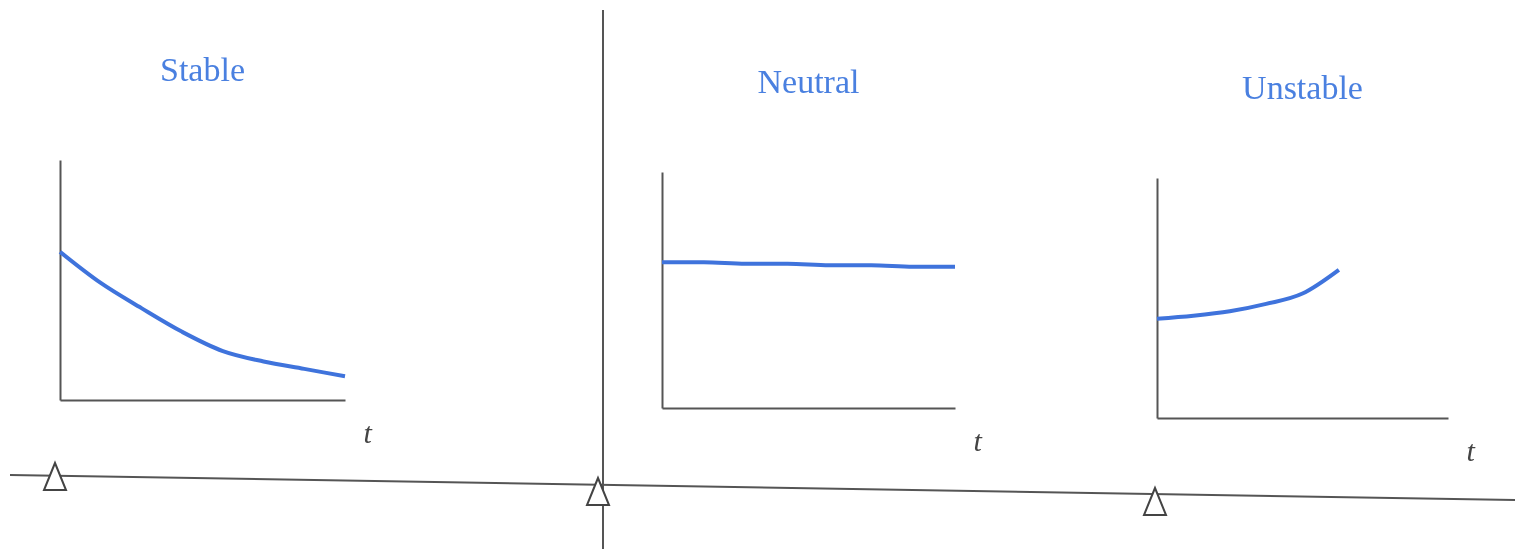 The height and width of the screenshot is (549, 1521). Describe the element at coordinates (202, 69) in the screenshot. I see `chart-title: Stable` at that location.